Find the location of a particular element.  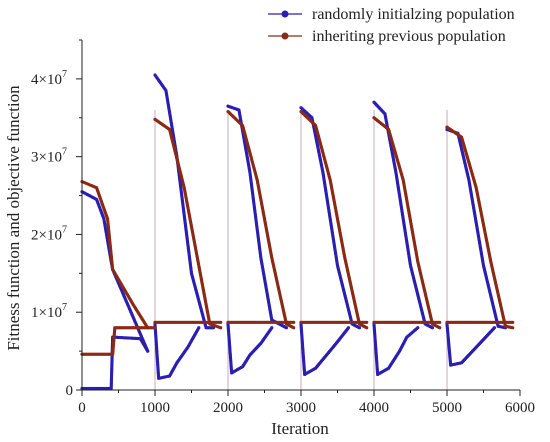

y-tick-label: 0 is located at coordinates (70, 391).